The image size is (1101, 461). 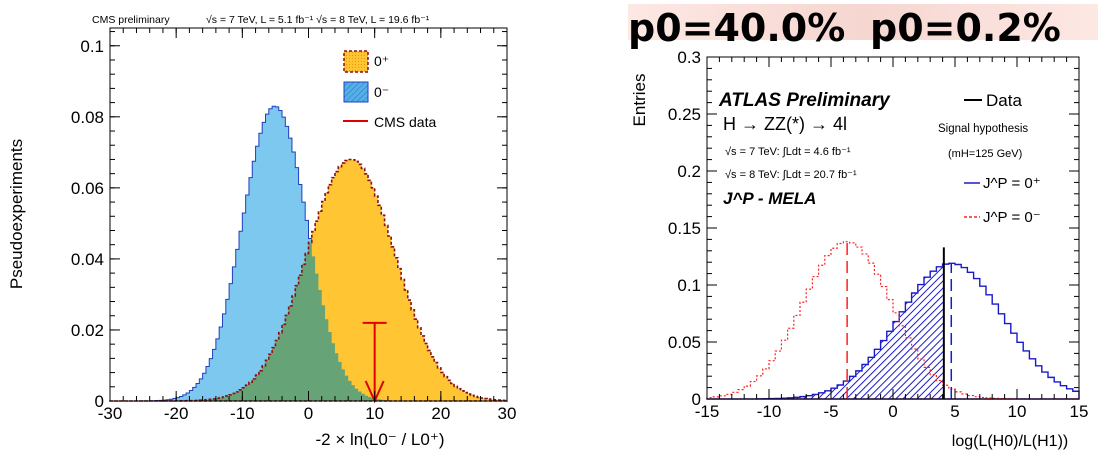 What do you see at coordinates (684, 342) in the screenshot?
I see `atlas-y-tick-label: 0.05` at bounding box center [684, 342].